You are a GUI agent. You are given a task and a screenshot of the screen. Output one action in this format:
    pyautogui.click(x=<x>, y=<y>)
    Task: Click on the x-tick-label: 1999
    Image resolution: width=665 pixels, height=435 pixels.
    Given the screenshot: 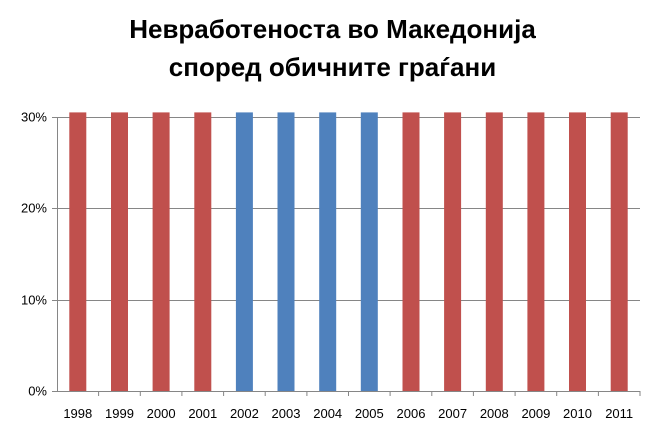 What is the action you would take?
    pyautogui.click(x=119, y=413)
    